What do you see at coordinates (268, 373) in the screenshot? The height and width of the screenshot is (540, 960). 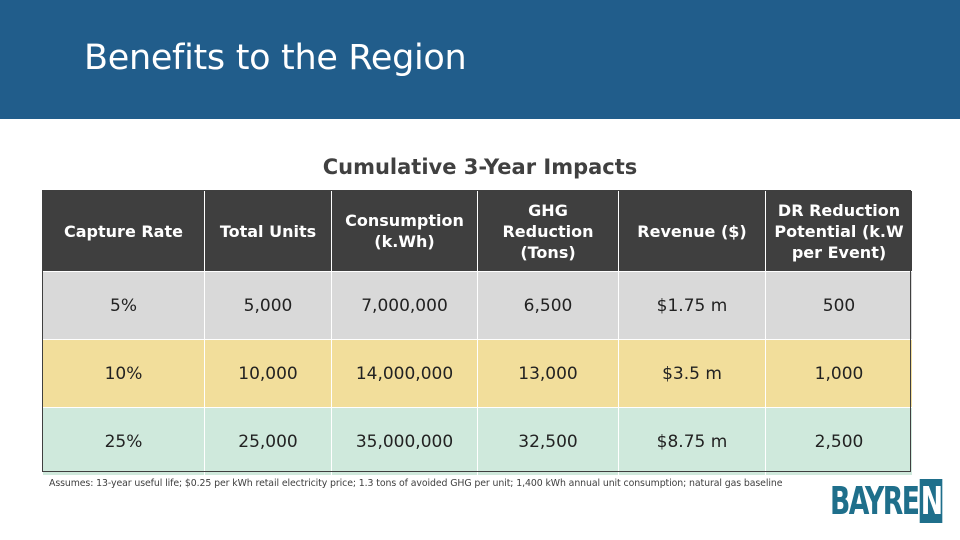 I see `cell-total-units: 10,000` at bounding box center [268, 373].